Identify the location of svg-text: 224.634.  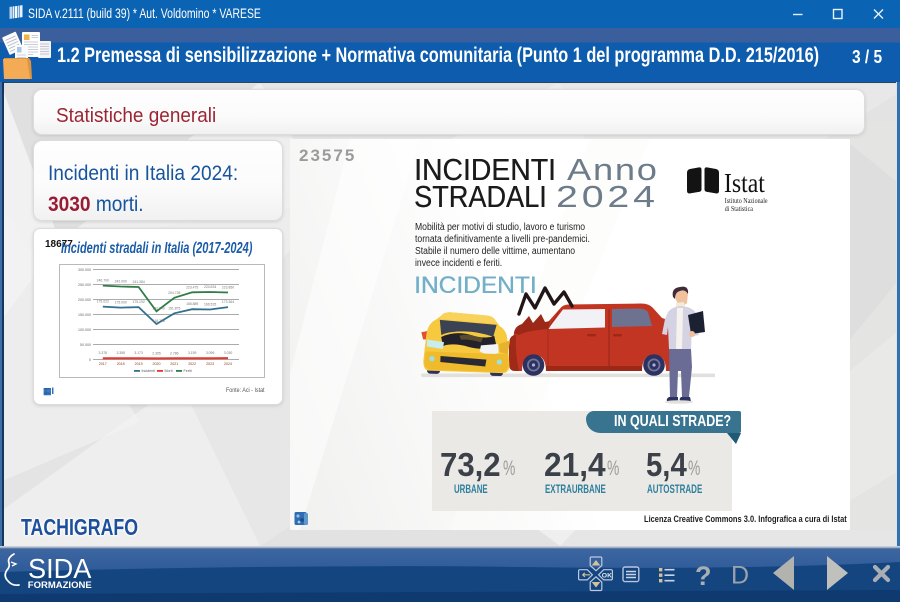
(210, 287).